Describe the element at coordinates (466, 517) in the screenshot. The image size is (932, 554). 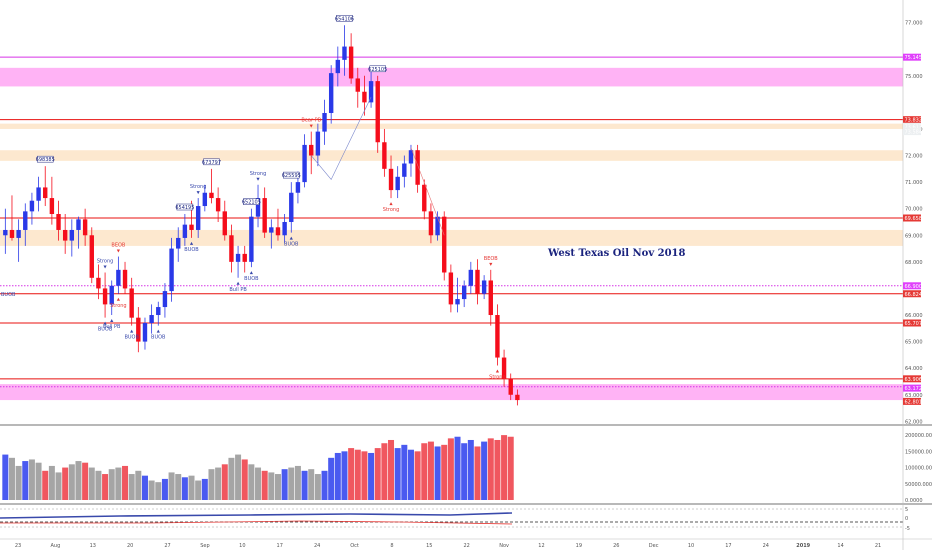
I see `oscillator-layer: 5 0 -5` at that location.